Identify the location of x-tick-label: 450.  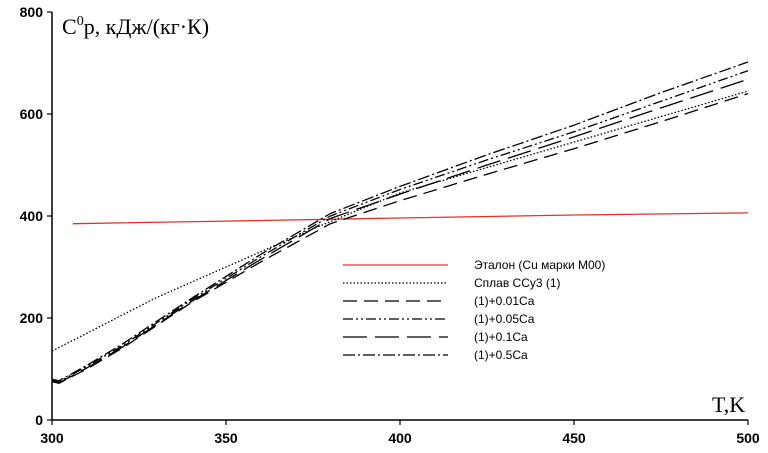
(574, 438).